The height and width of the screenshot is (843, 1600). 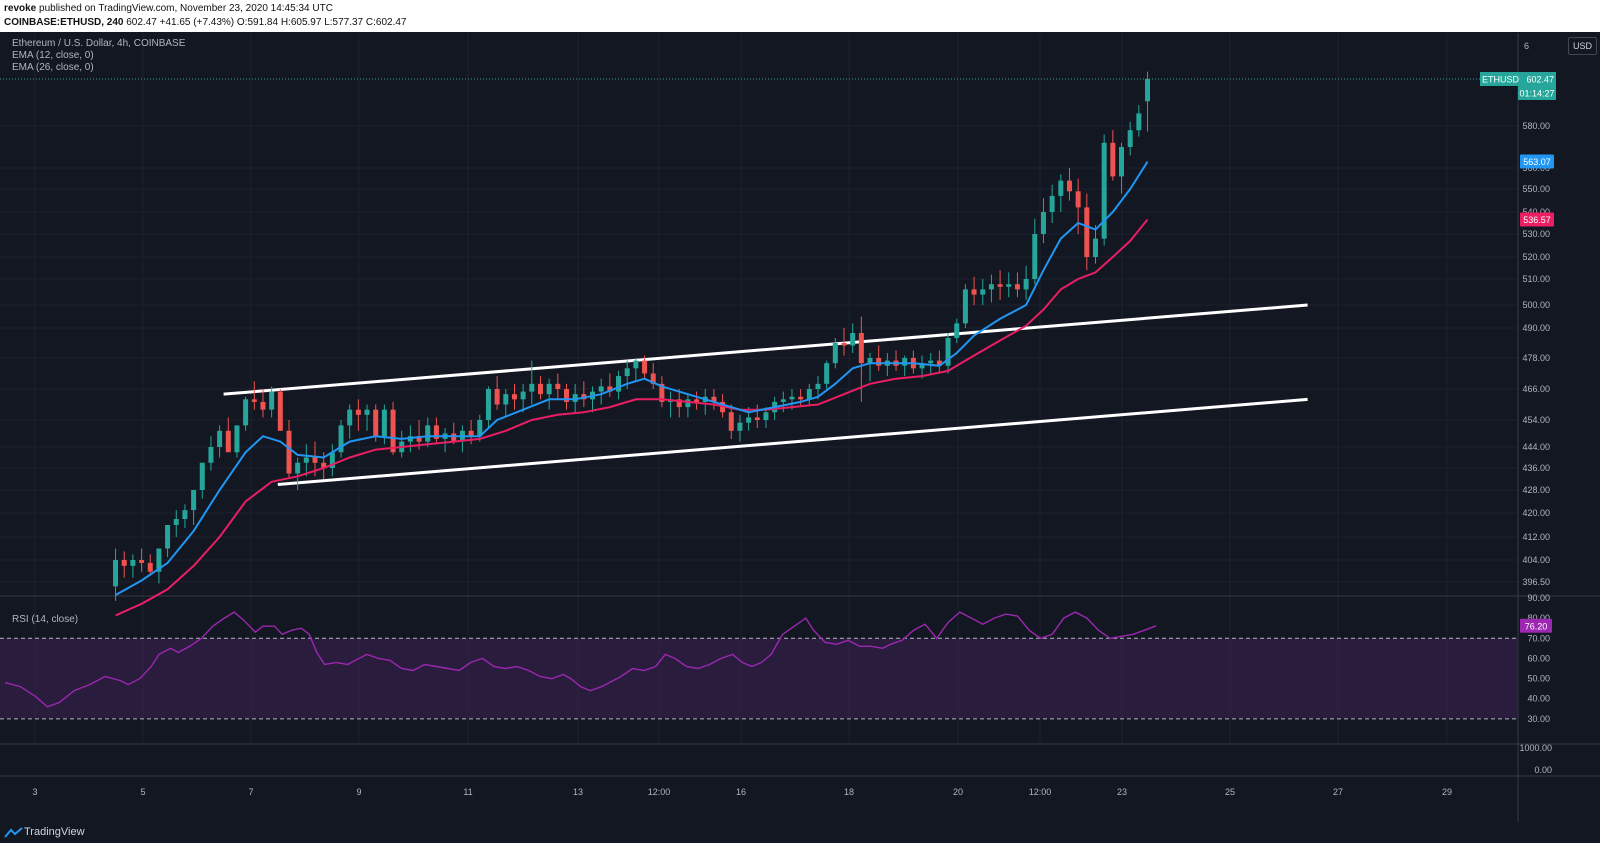 What do you see at coordinates (1536, 126) in the screenshot?
I see `price-tick-label: 580.00` at bounding box center [1536, 126].